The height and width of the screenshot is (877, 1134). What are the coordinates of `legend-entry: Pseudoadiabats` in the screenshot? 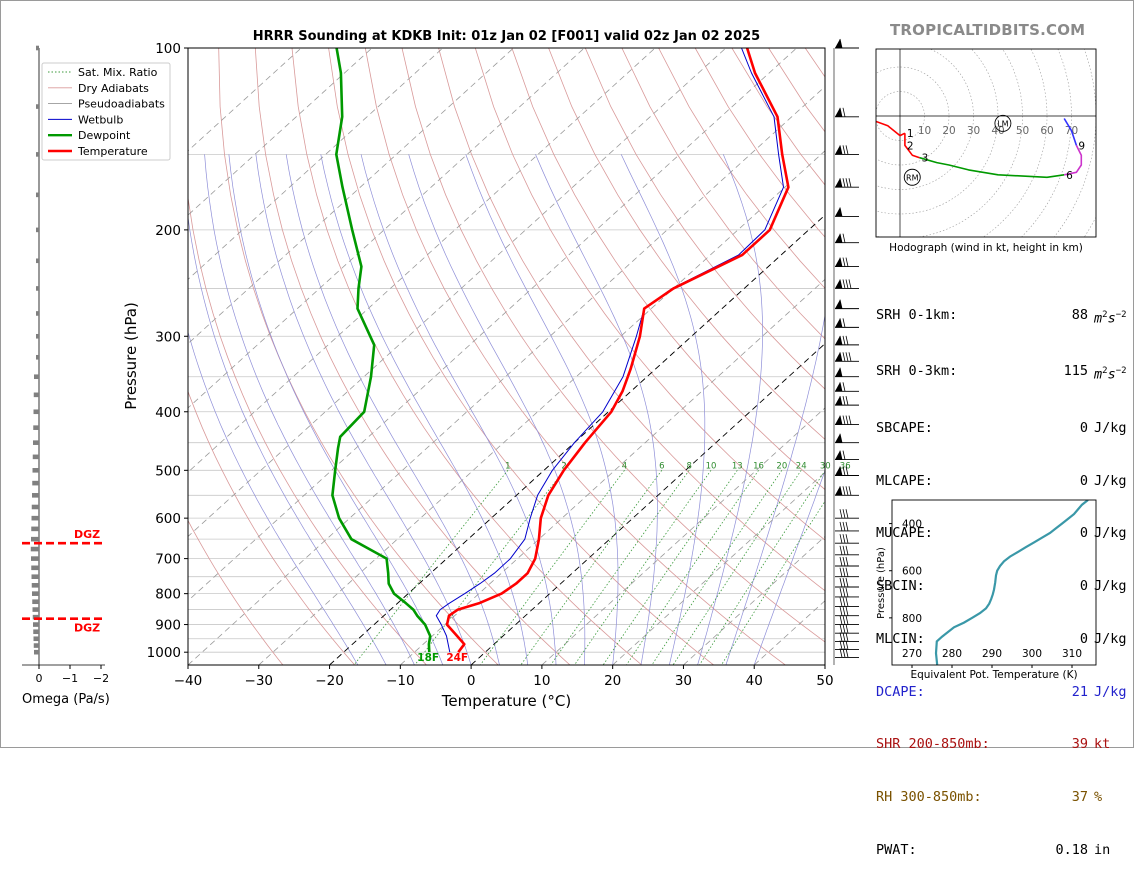 It's located at (121, 104).